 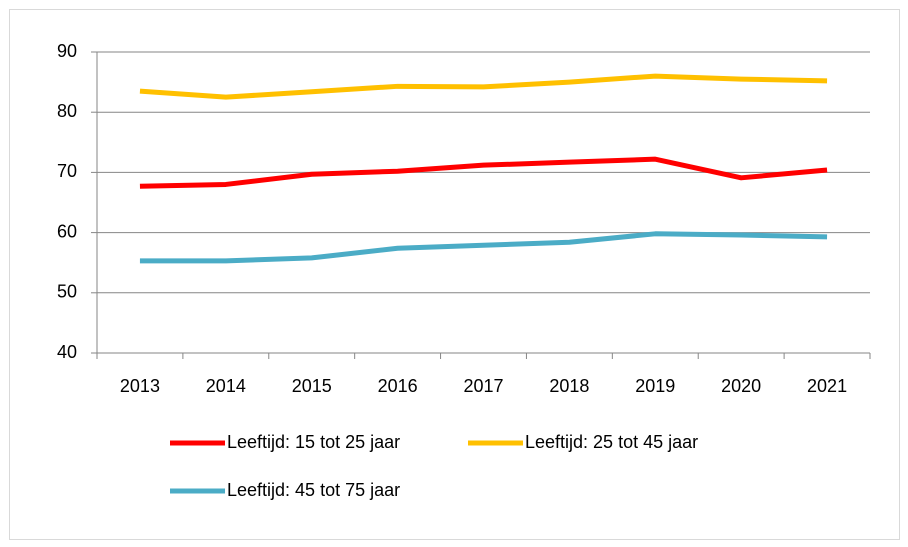 What do you see at coordinates (313, 442) in the screenshot?
I see `legend-label: Leeftijd: 15 tot 25 jaar` at bounding box center [313, 442].